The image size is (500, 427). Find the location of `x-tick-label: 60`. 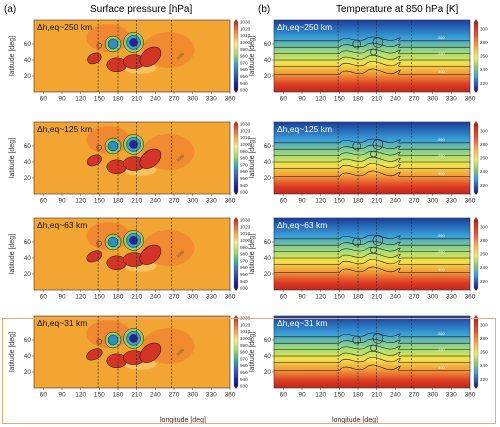

x-tick-label: 60 is located at coordinates (284, 99).